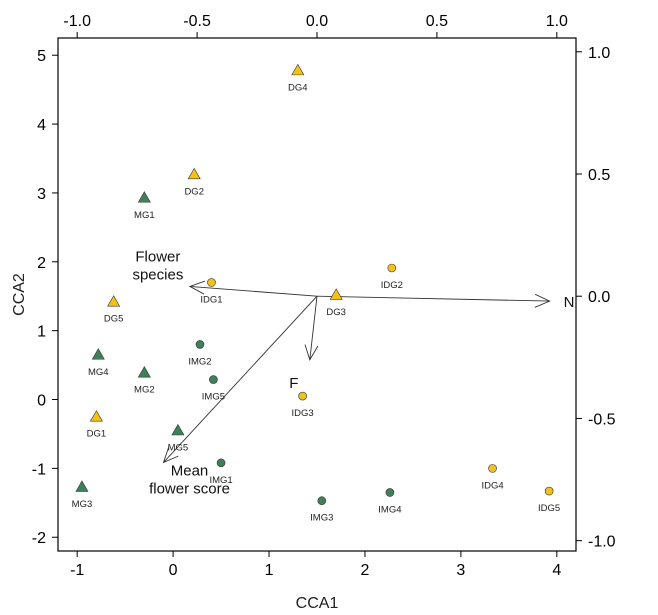 This screenshot has height=615, width=658. What do you see at coordinates (194, 182) in the screenshot?
I see `data-point: DG2` at bounding box center [194, 182].